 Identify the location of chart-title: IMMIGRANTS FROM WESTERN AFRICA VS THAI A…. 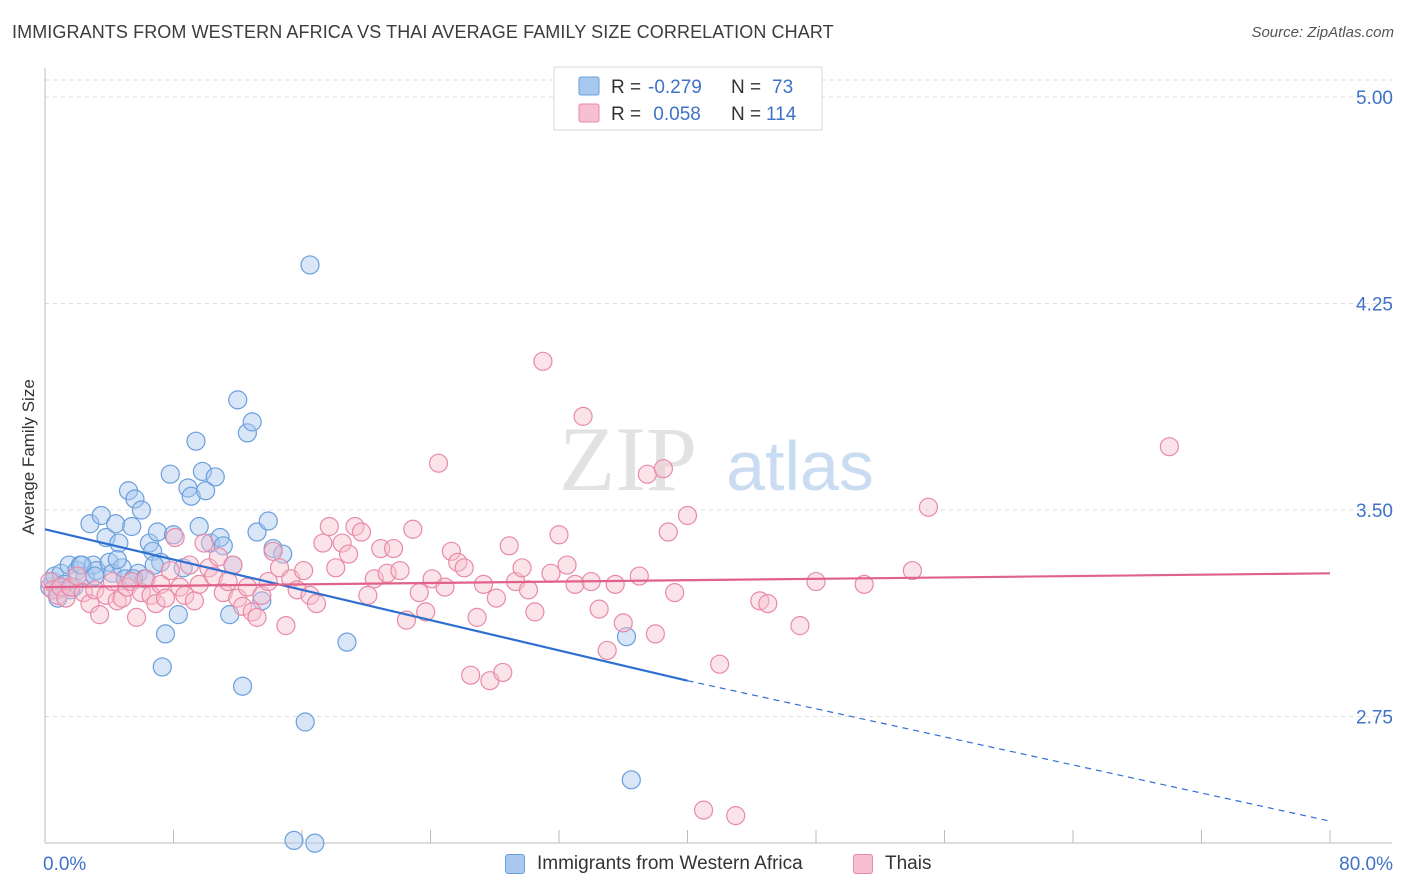
(423, 32).